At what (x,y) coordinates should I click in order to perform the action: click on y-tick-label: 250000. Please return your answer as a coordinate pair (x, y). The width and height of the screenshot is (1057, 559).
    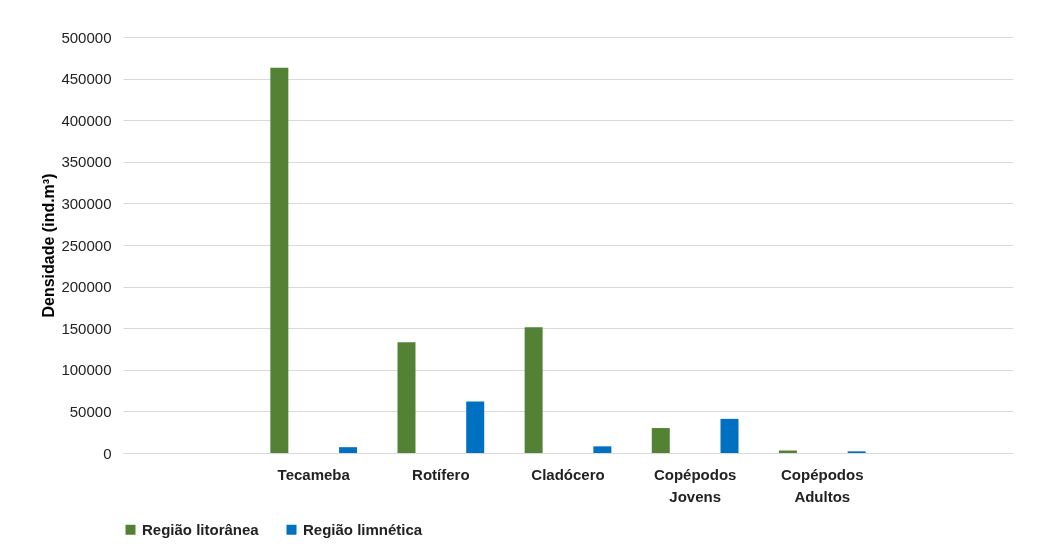
    Looking at the image, I should click on (86, 245).